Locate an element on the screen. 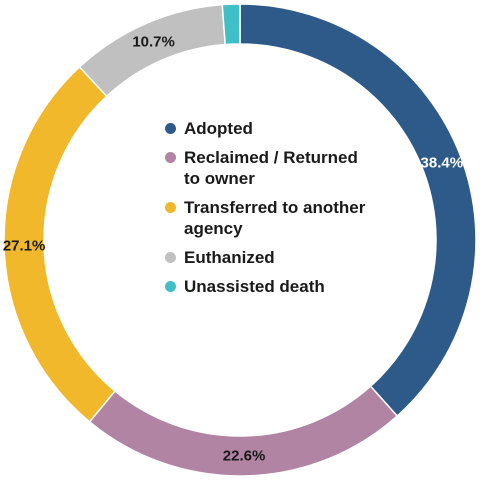 This screenshot has width=480, height=480. legend-marker-euthanized is located at coordinates (170, 257).